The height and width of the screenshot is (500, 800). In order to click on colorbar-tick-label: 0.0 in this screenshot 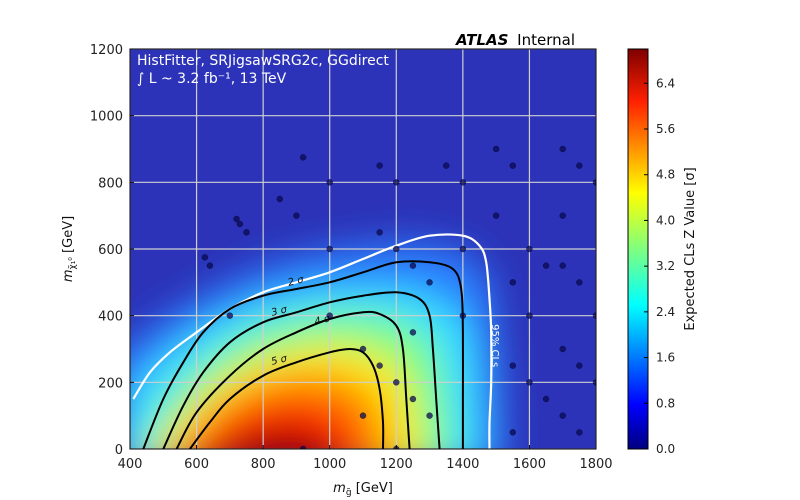, I will do `click(665, 449)`.